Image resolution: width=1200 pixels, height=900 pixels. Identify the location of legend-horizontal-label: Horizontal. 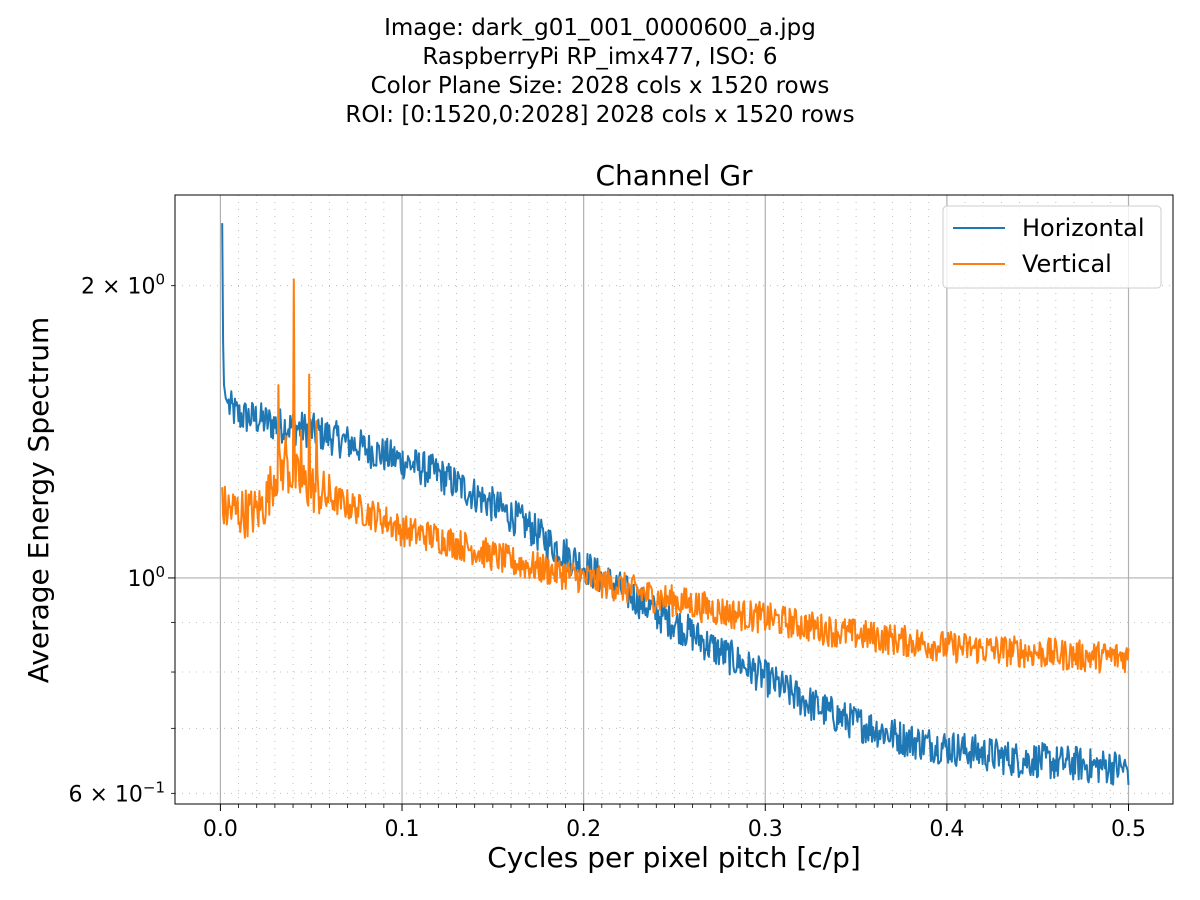
(1083, 228).